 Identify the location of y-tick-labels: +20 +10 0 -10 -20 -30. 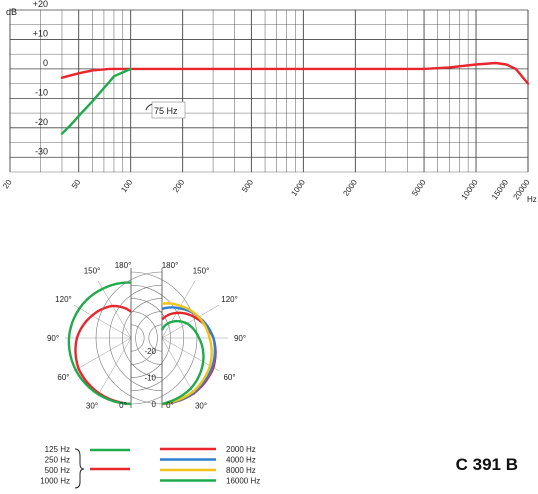
(40, 78).